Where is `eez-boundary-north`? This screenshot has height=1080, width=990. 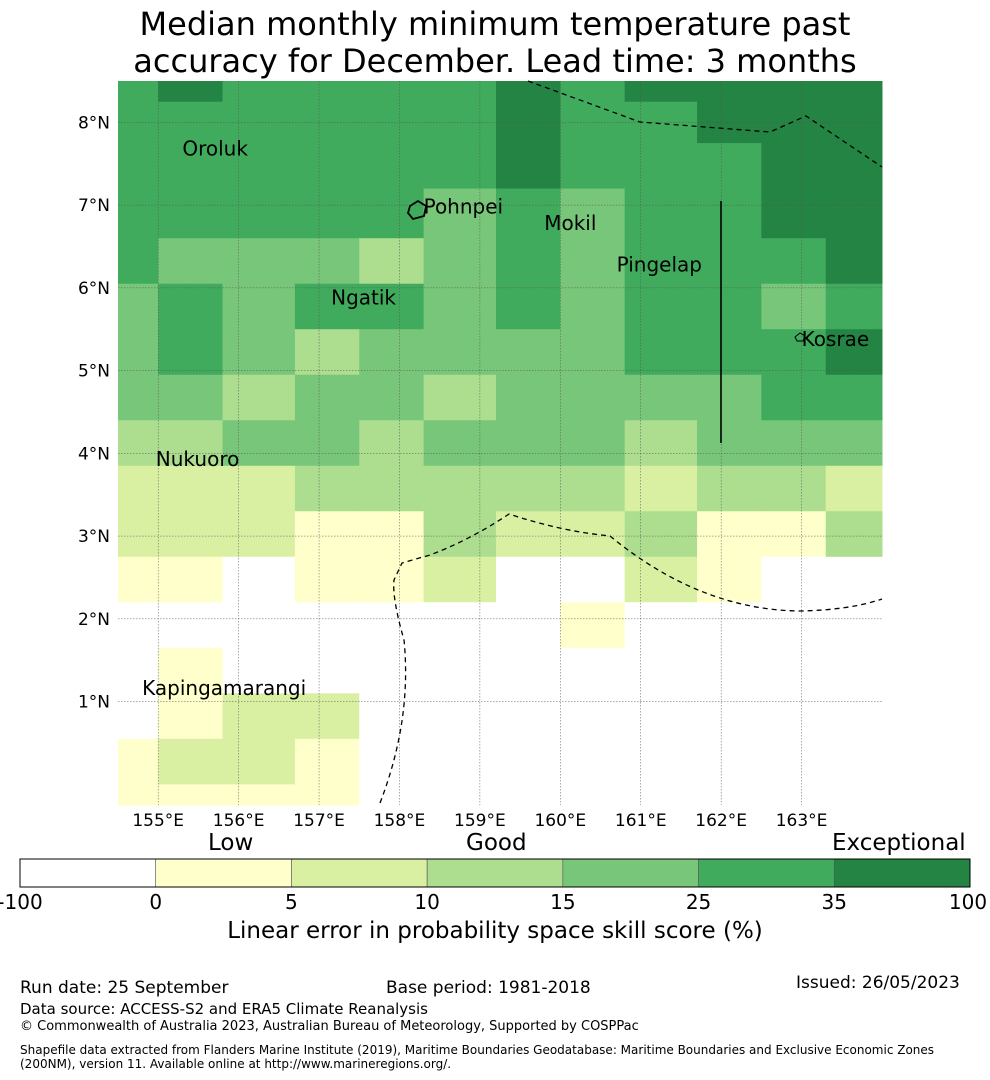
eez-boundary-north is located at coordinates (705, 124).